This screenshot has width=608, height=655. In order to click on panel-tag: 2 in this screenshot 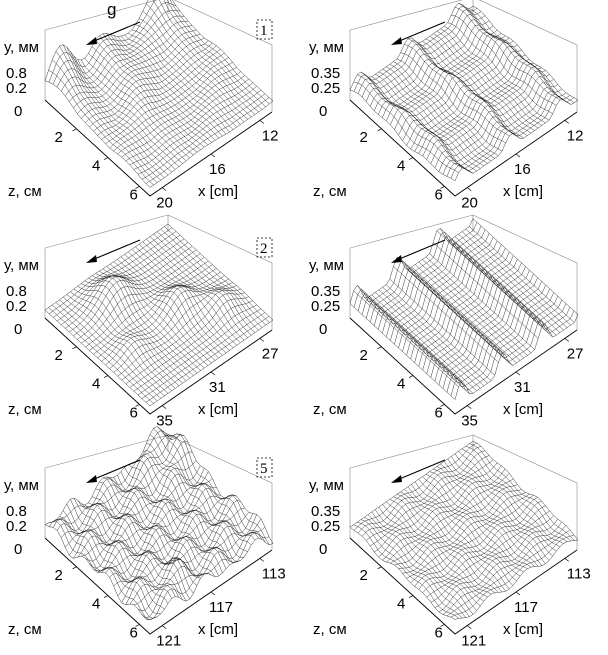, I will do `click(264, 249)`.